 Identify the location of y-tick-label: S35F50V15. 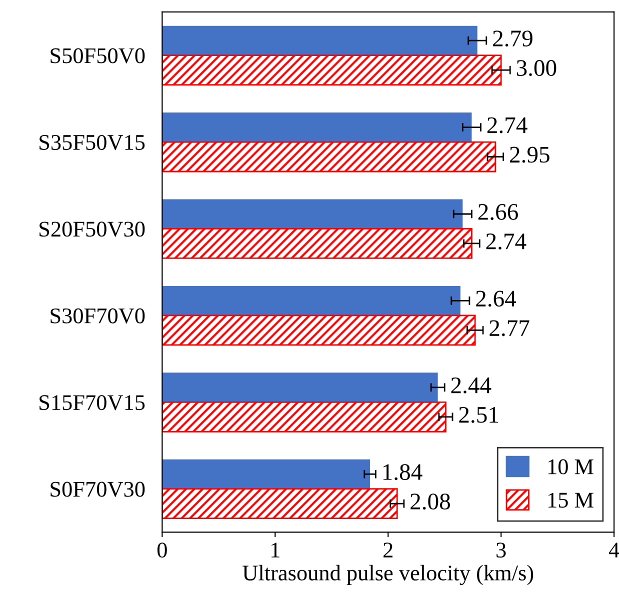
(92, 142).